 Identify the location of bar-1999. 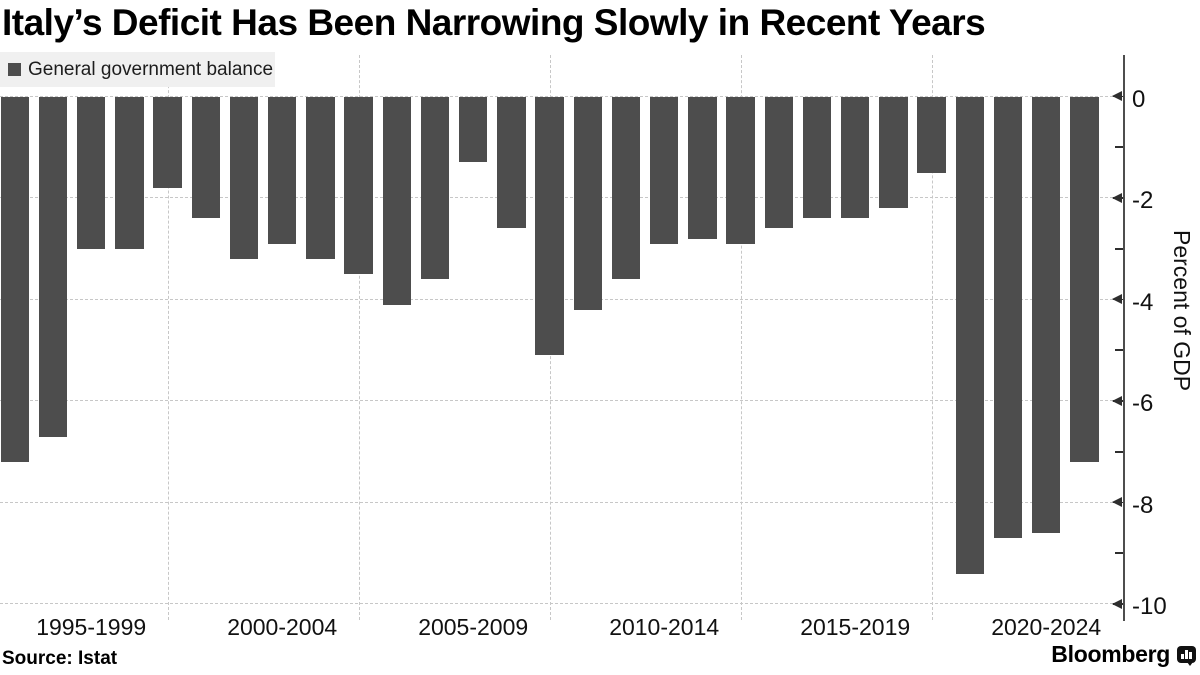
(167, 142).